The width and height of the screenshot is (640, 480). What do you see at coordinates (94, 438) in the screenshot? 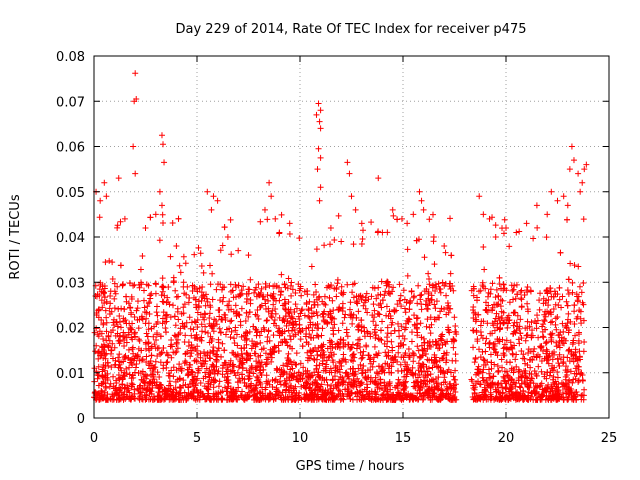
I see `x-tick-label: 0` at bounding box center [94, 438].